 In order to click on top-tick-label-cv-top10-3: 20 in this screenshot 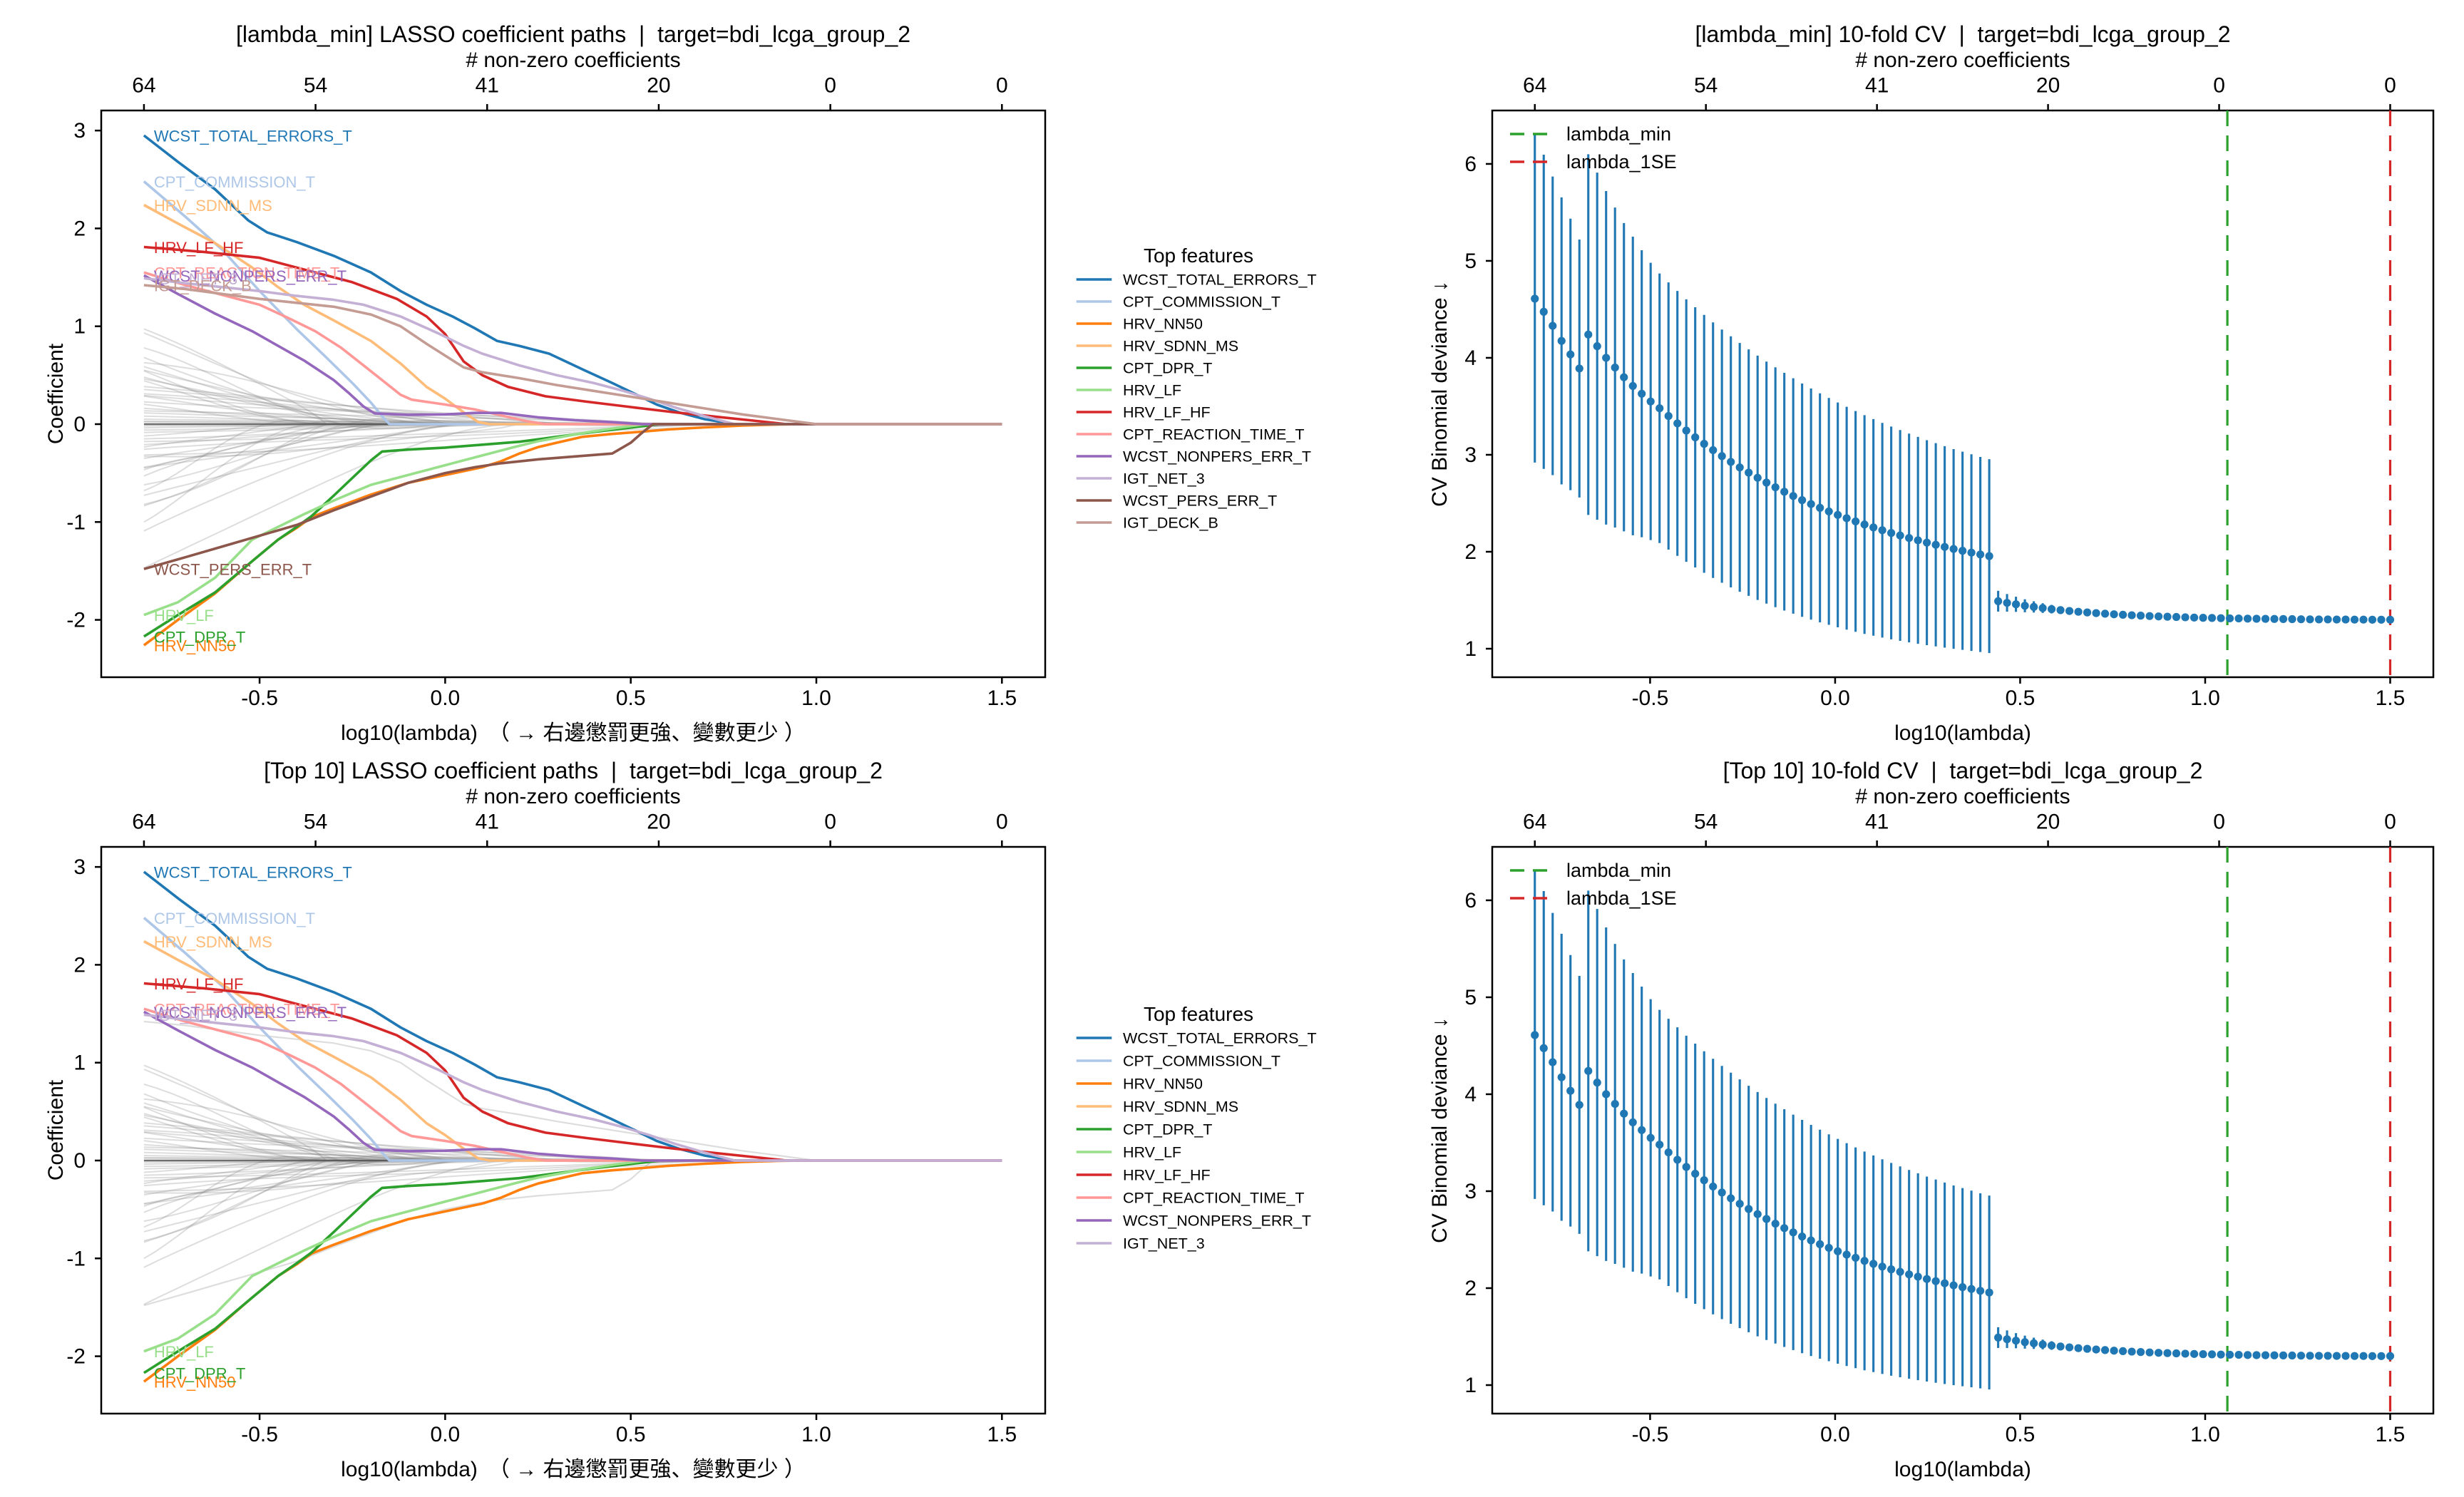, I will do `click(2048, 822)`.